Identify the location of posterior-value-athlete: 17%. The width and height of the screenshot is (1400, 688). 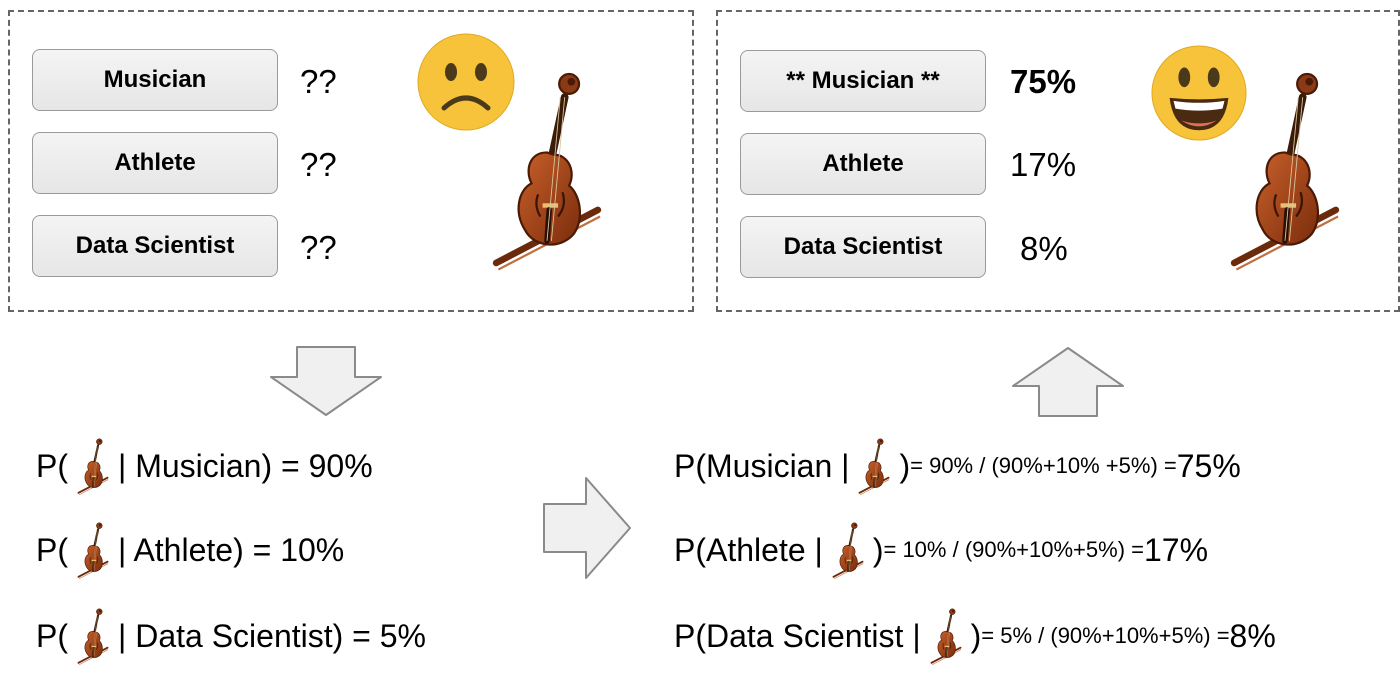
(1043, 164).